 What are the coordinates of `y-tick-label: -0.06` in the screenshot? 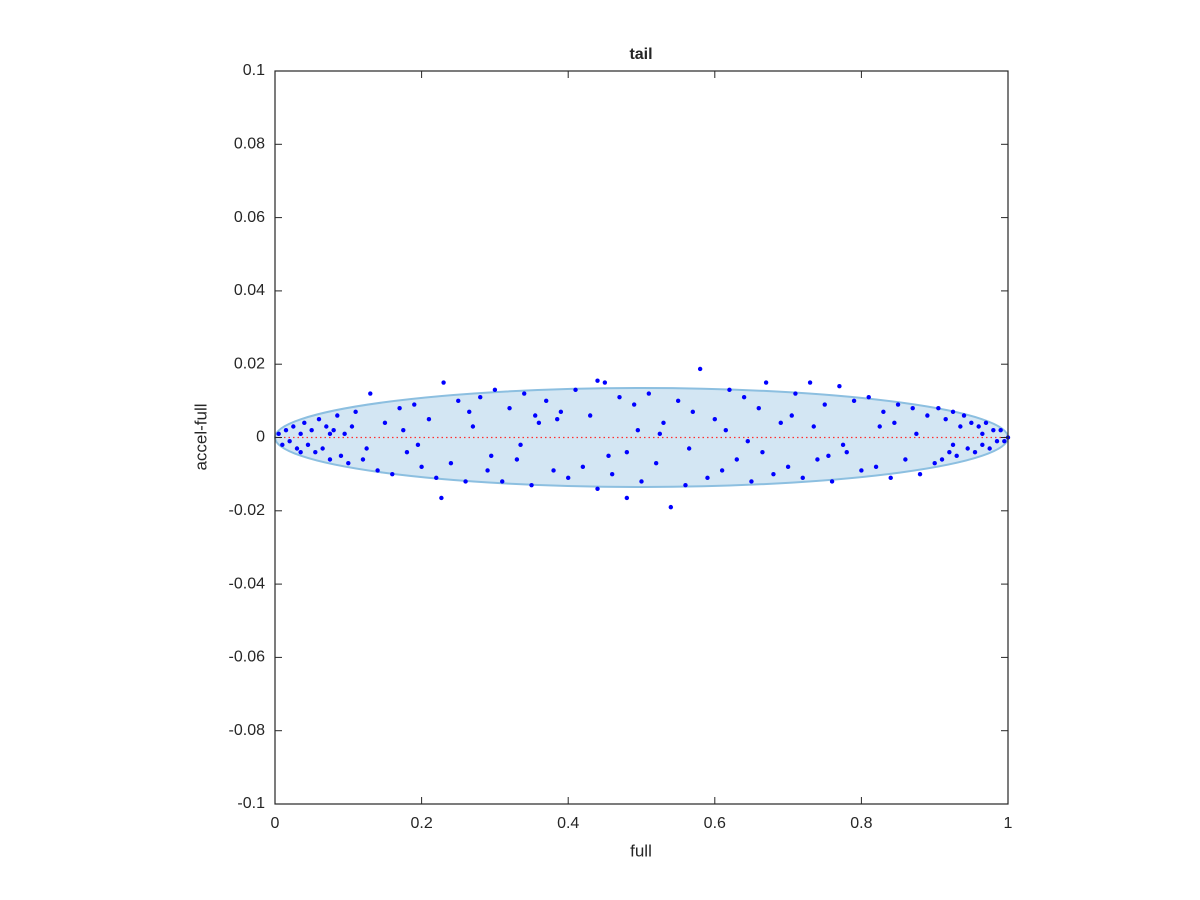 It's located at (247, 657).